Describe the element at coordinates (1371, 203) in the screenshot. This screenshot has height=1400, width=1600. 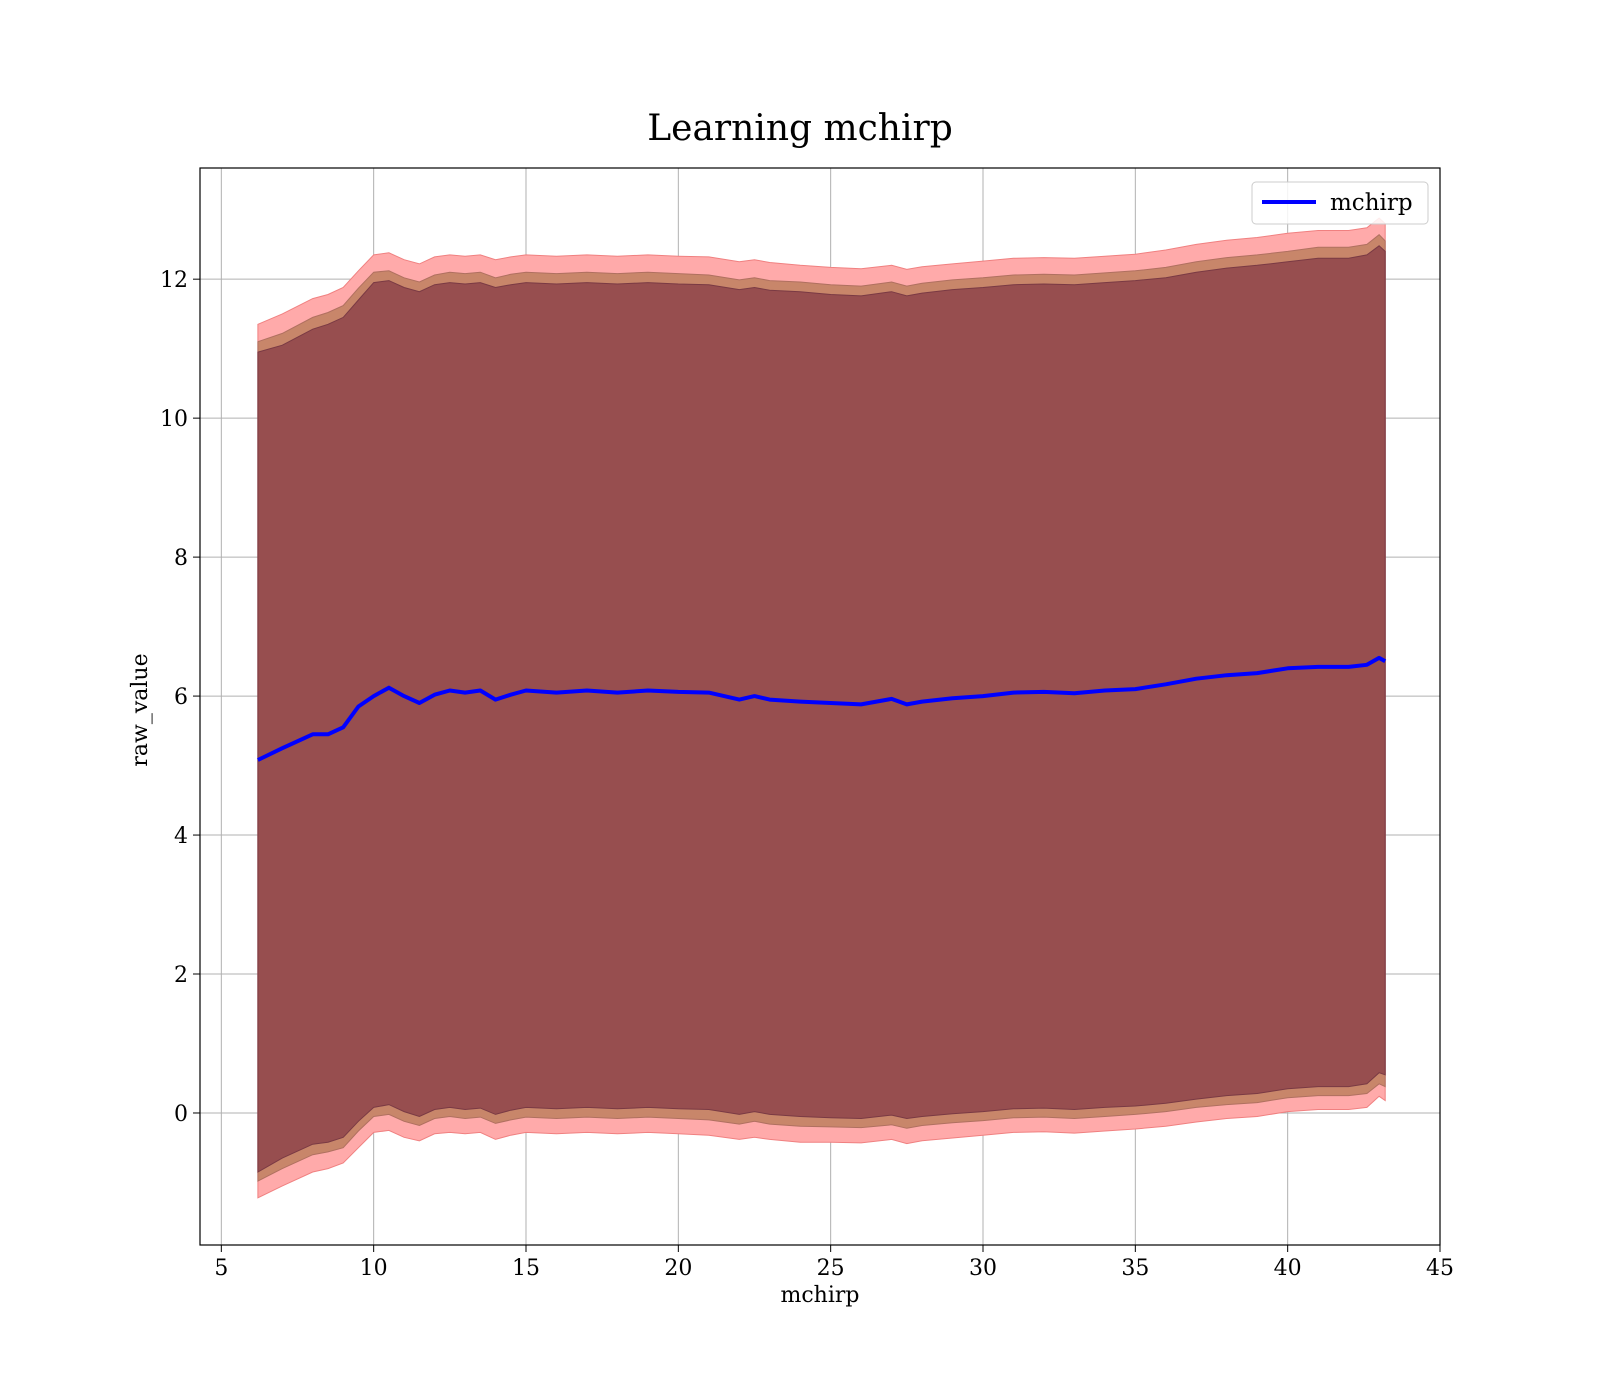
I see `legend-label-mchirp: mchirp` at that location.